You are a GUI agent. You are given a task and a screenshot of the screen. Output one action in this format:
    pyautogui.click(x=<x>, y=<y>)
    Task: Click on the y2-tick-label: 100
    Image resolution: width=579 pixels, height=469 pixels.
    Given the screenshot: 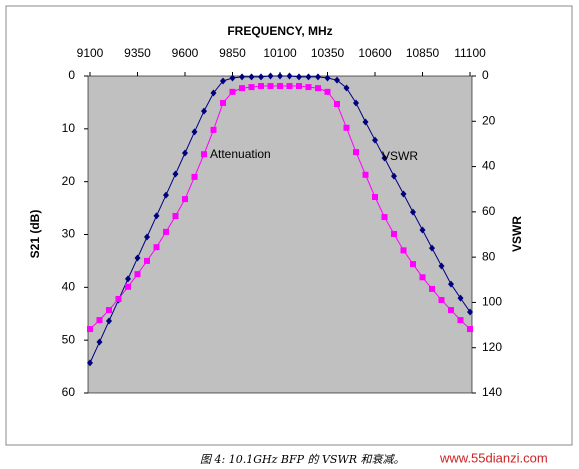 What is the action you would take?
    pyautogui.click(x=492, y=302)
    